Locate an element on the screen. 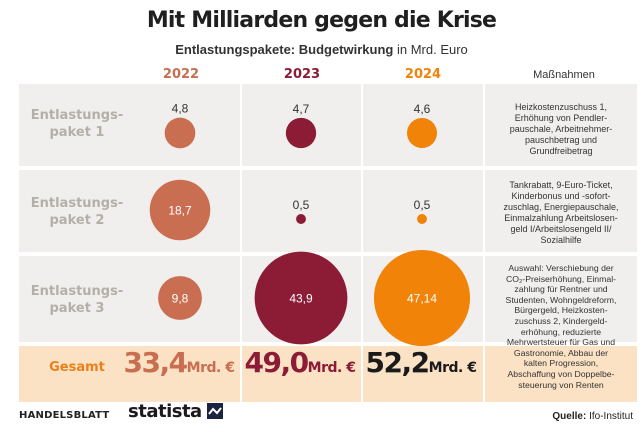  source-note: Quelle: Ifo-Institut is located at coordinates (592, 416).